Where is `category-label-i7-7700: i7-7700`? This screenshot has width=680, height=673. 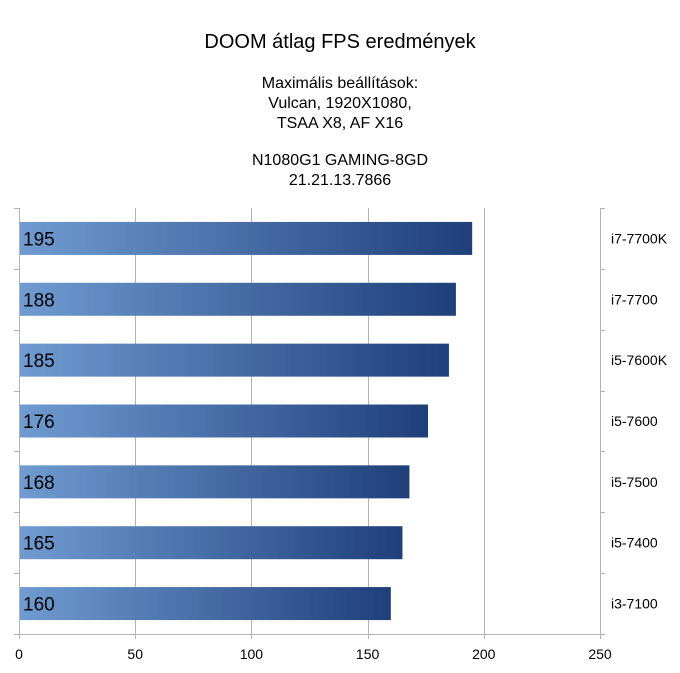 category-label-i7-7700: i7-7700 is located at coordinates (634, 299).